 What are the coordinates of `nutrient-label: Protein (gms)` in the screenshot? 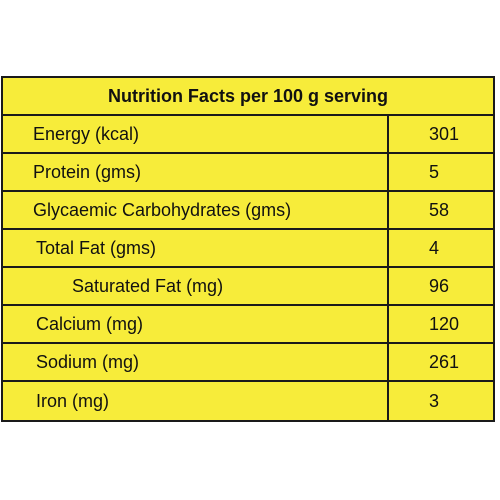 It's located at (196, 172).